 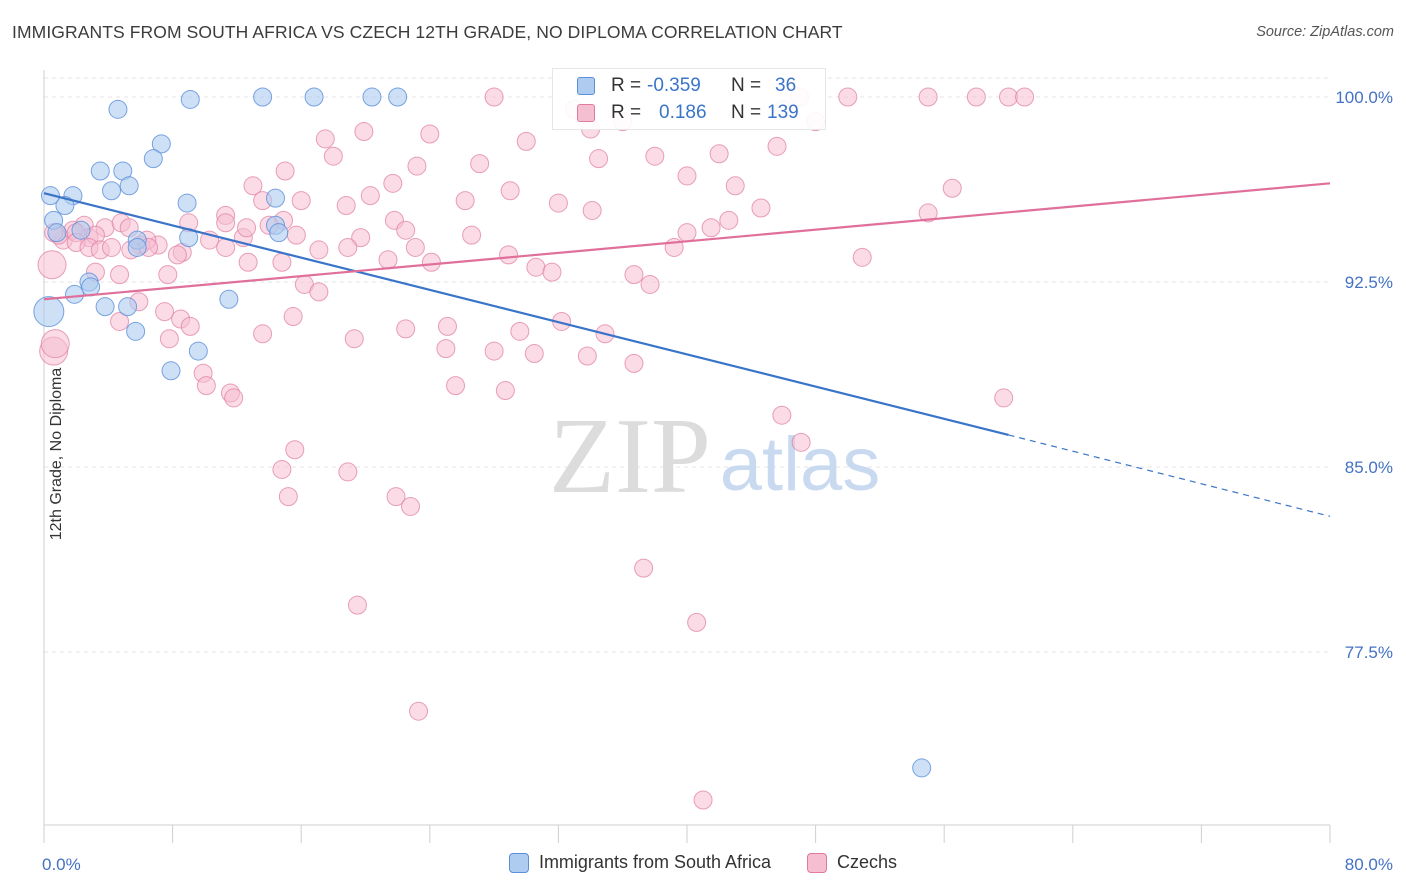 I want to click on stats-row-blue: R = -0.359 N = 36, so click(x=689, y=86).